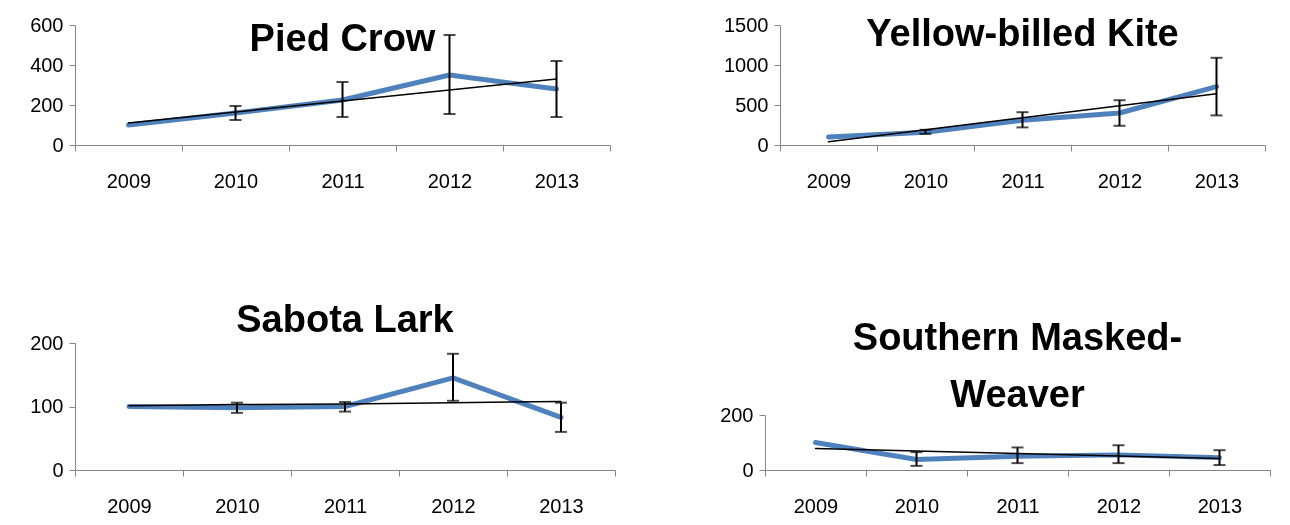 This screenshot has height=525, width=1290. I want to click on y-tick-label: 1500, so click(746, 24).